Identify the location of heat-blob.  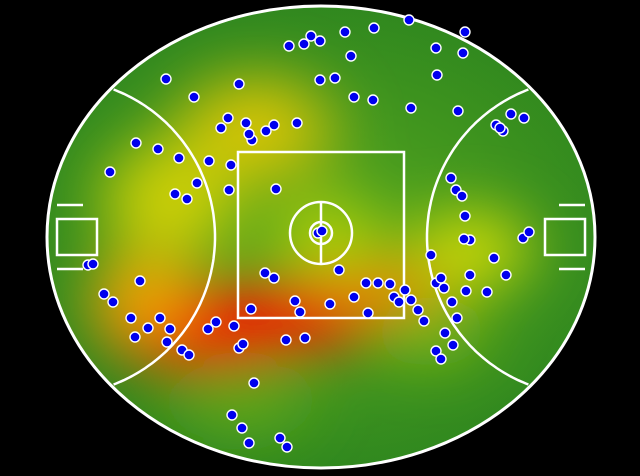
(170, 200).